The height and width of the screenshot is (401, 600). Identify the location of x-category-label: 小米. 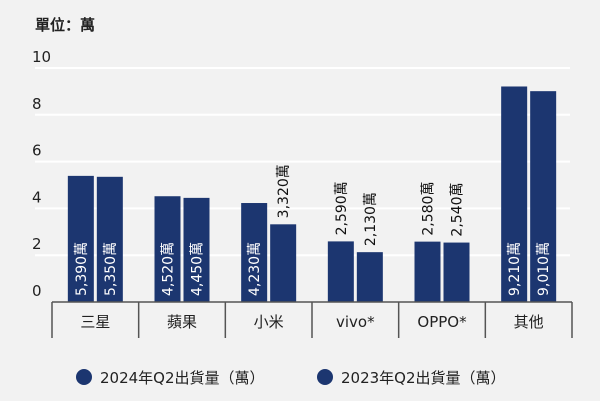
(269, 322).